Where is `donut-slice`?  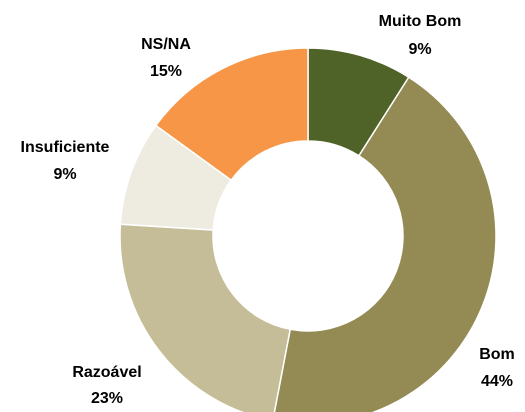
donut-slice is located at coordinates (231, 114).